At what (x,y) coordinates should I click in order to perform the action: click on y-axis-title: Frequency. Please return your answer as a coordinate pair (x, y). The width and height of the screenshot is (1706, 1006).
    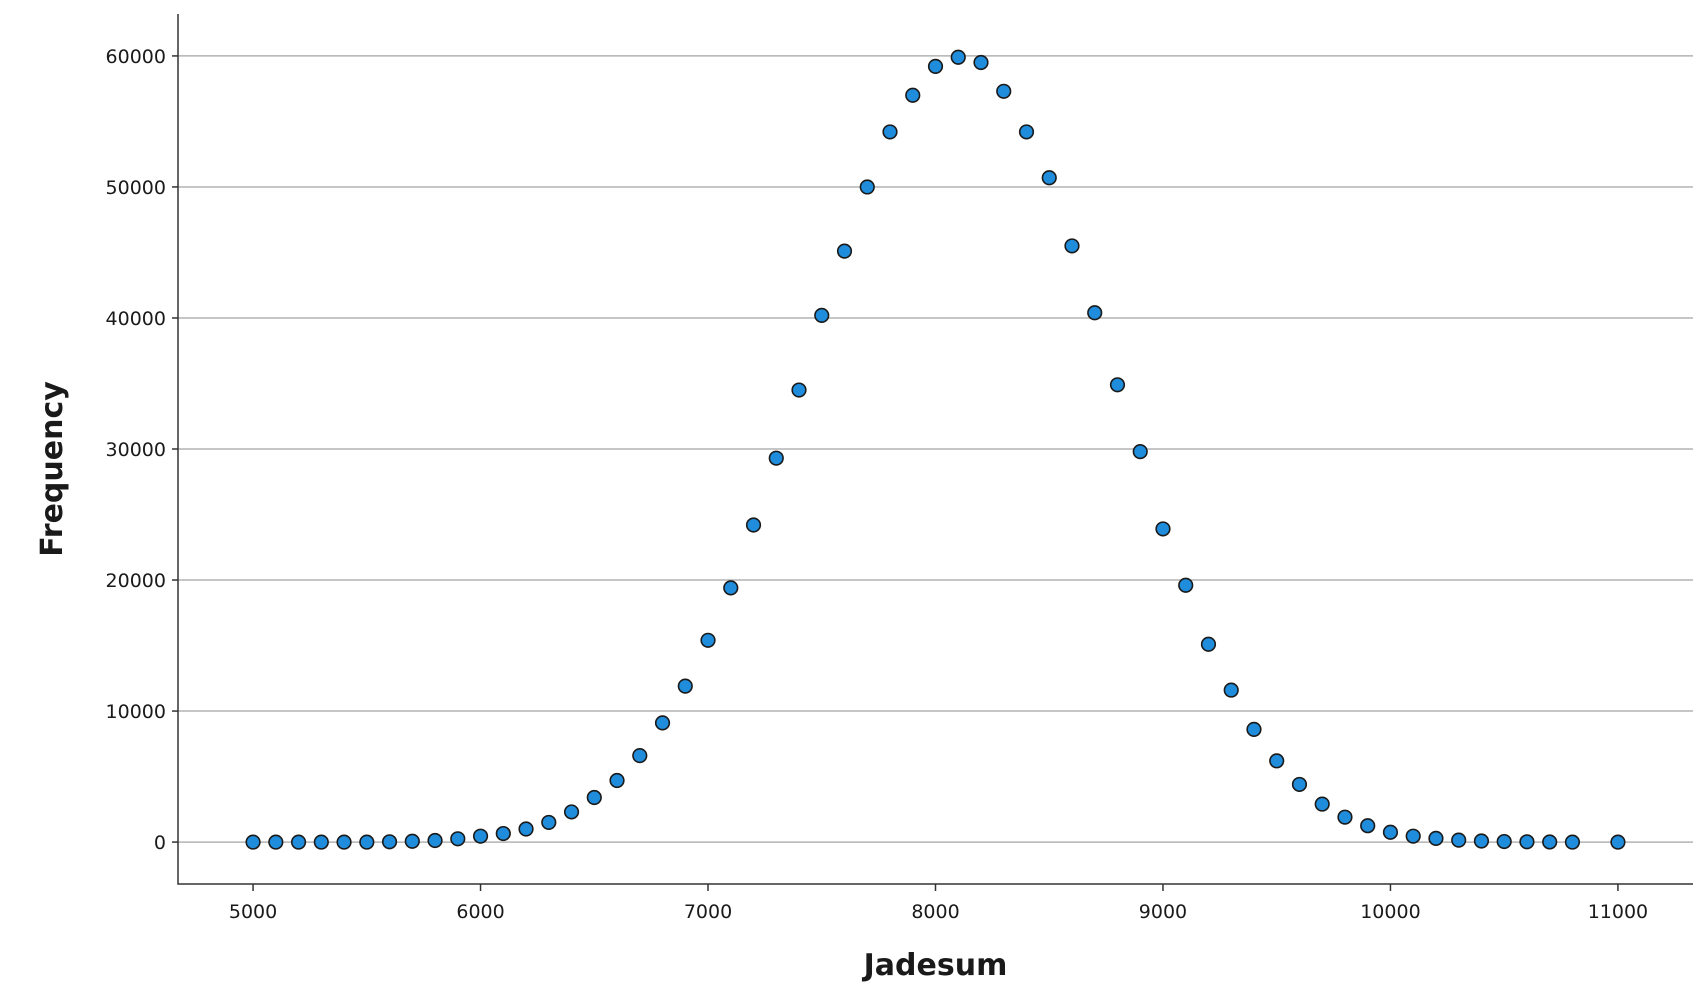
    Looking at the image, I should click on (52, 469).